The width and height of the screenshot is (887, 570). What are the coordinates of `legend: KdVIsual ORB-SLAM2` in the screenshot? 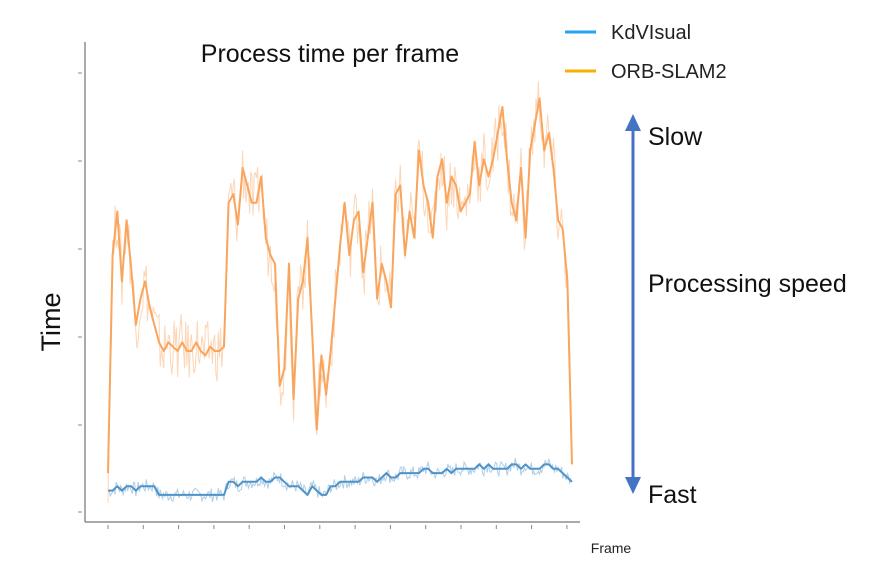 It's located at (646, 52).